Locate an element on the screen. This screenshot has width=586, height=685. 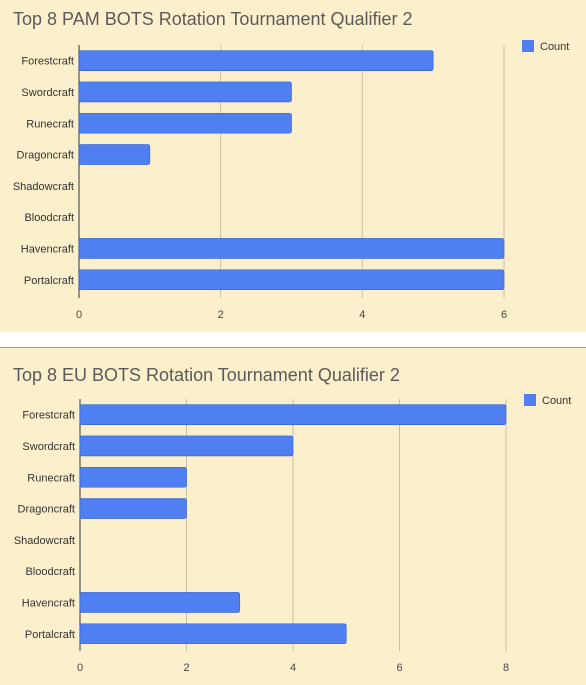
x-tick-label: 8 is located at coordinates (506, 668).